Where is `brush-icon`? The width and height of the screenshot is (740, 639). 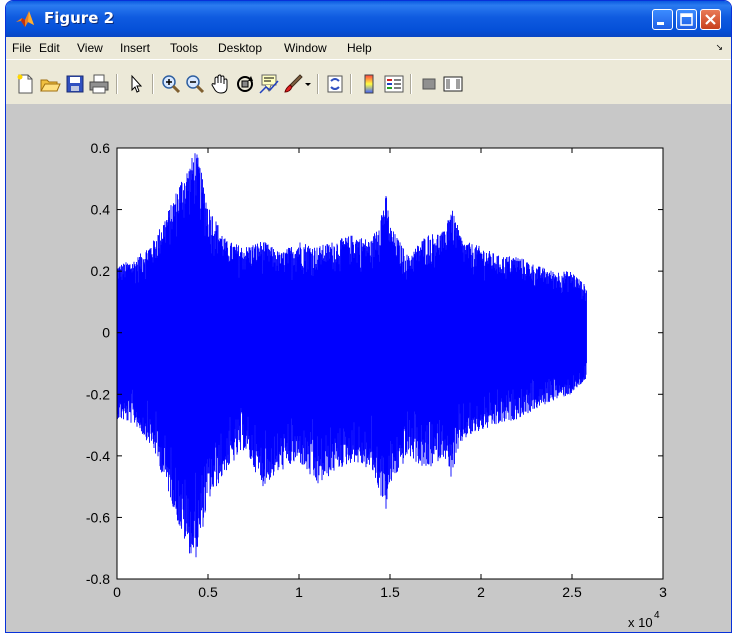
brush-icon is located at coordinates (293, 84).